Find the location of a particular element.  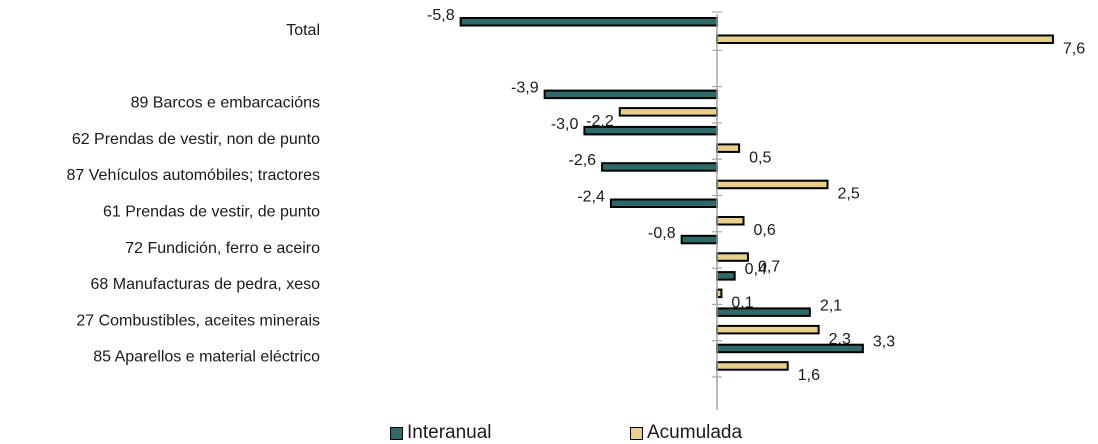

bar-interanual-72-fundicion-ferro-e-aceiro is located at coordinates (699, 239).